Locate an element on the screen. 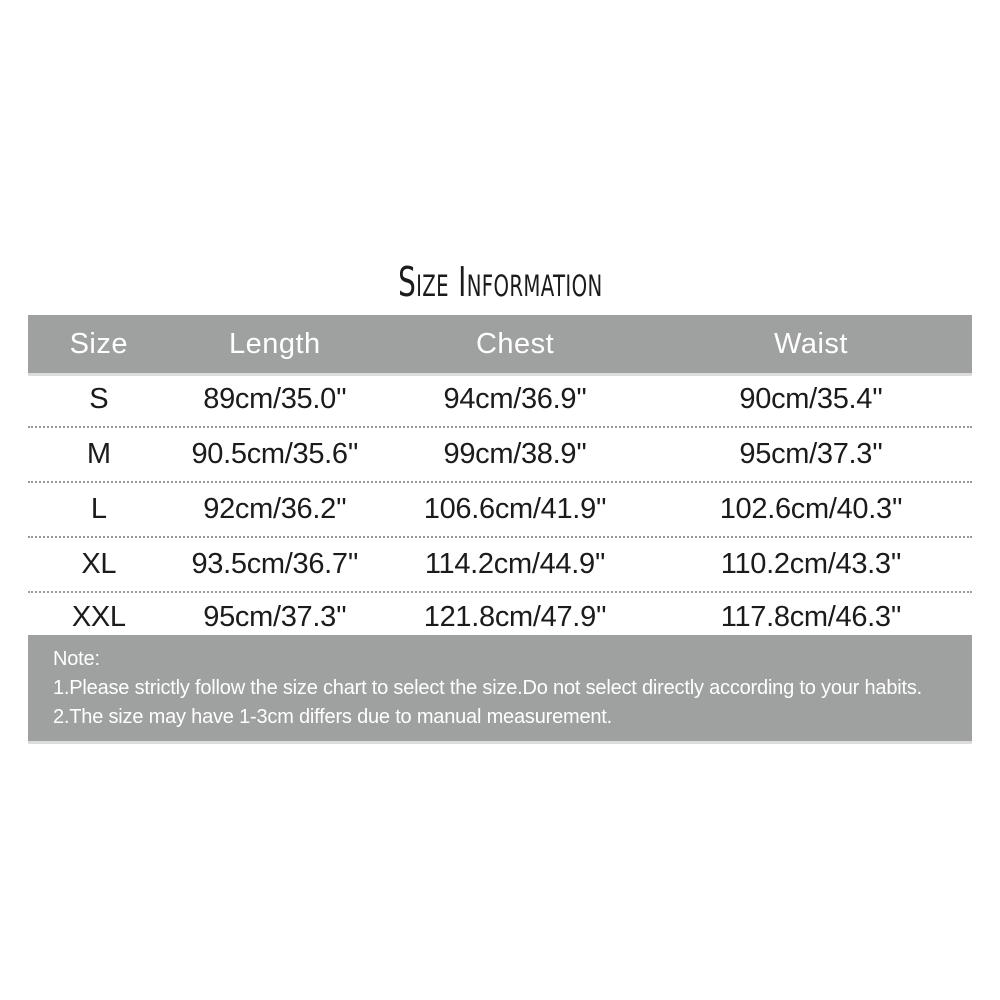 Image resolution: width=1000 pixels, height=1000 pixels. column-header-waist: Waist is located at coordinates (811, 343).